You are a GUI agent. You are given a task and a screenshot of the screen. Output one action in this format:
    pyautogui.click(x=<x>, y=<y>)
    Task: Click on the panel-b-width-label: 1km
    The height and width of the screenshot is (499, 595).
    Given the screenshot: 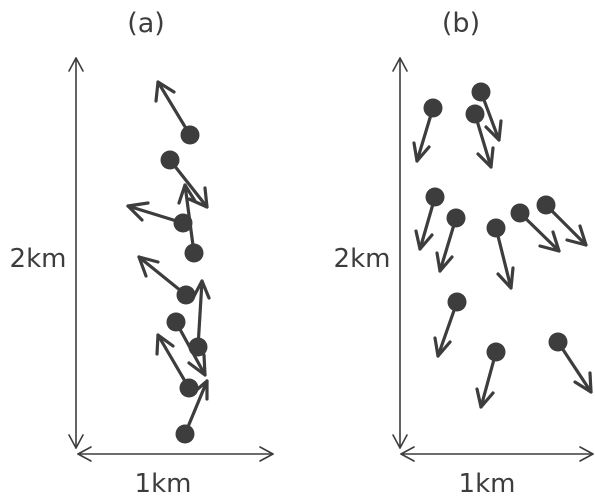 What is the action you would take?
    pyautogui.click(x=487, y=484)
    